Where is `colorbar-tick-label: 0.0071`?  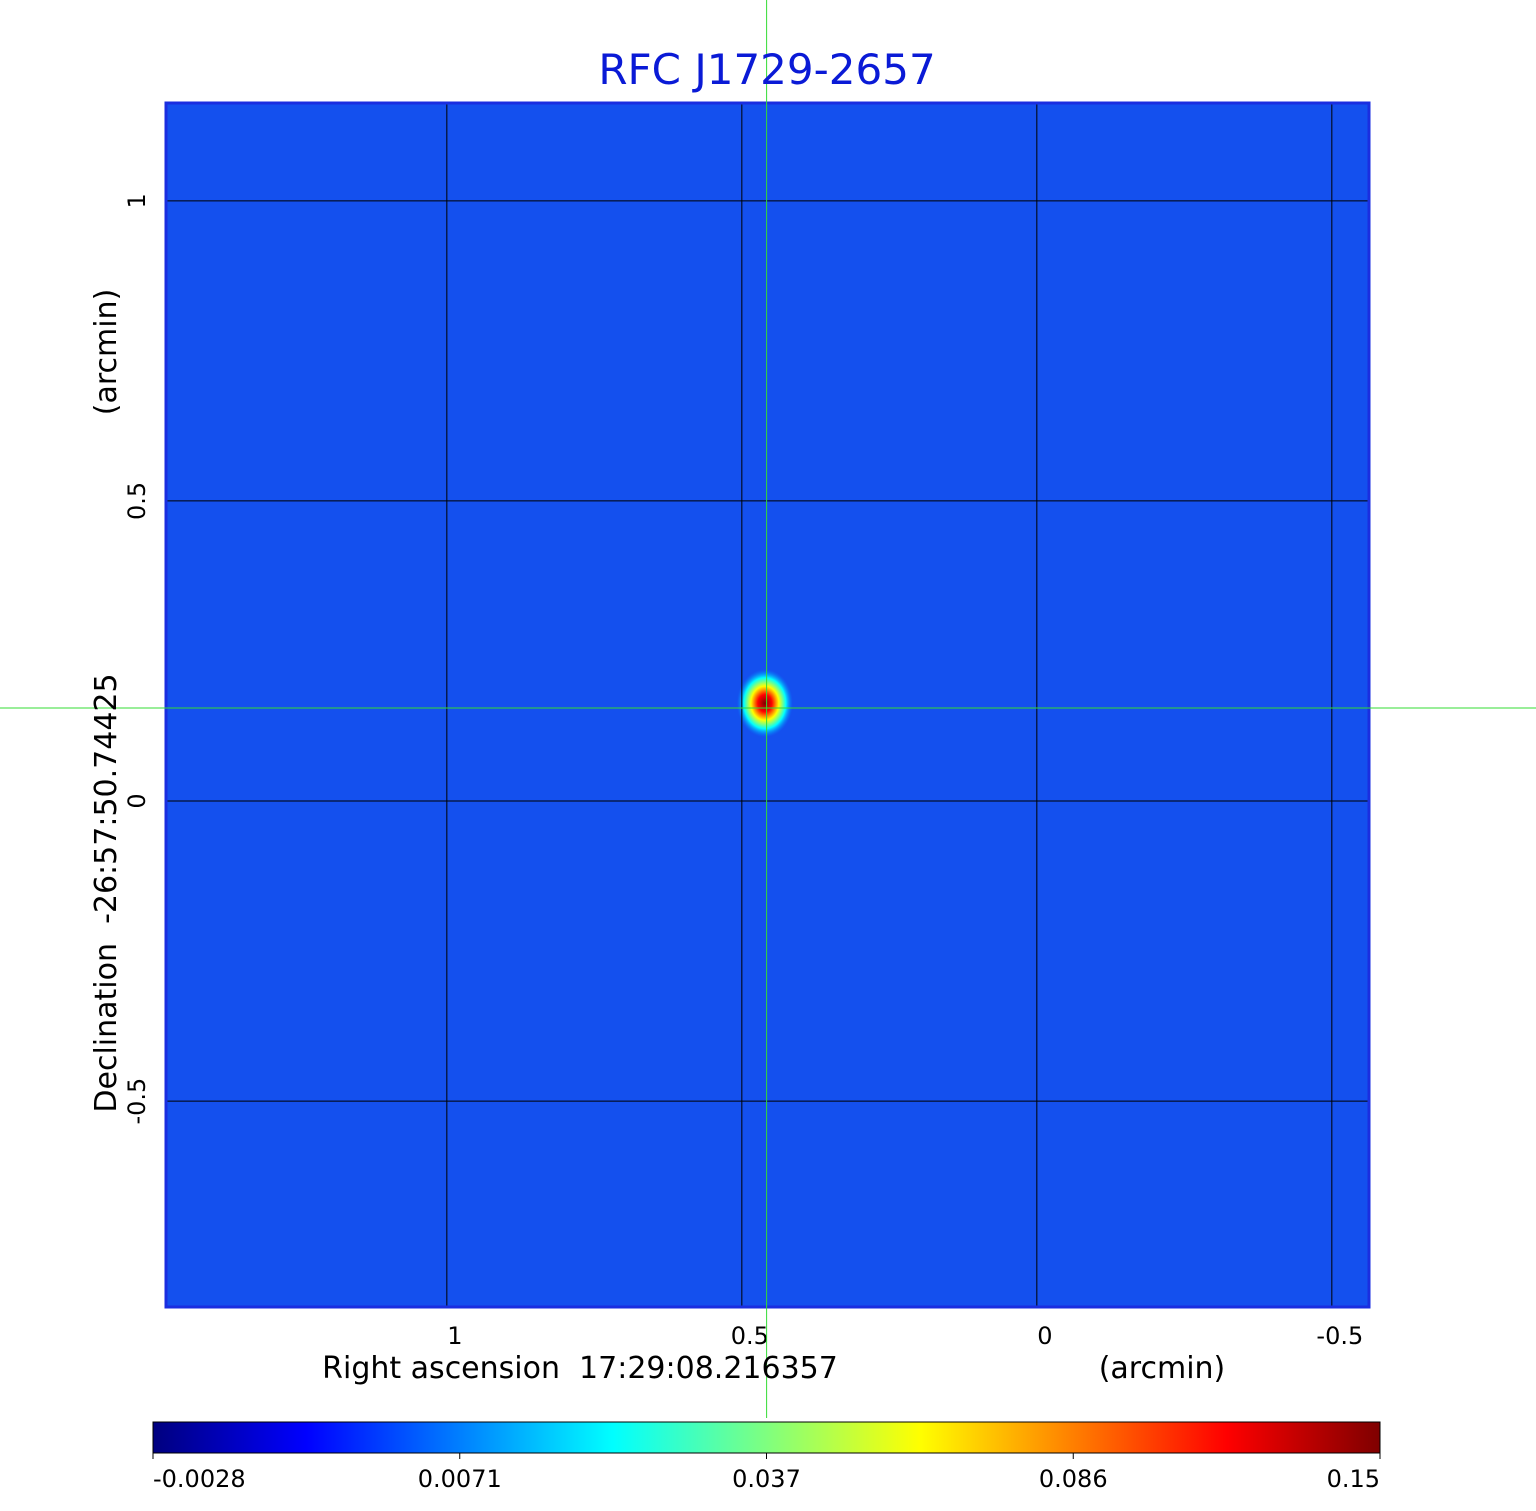 colorbar-tick-label: 0.0071 is located at coordinates (460, 1479).